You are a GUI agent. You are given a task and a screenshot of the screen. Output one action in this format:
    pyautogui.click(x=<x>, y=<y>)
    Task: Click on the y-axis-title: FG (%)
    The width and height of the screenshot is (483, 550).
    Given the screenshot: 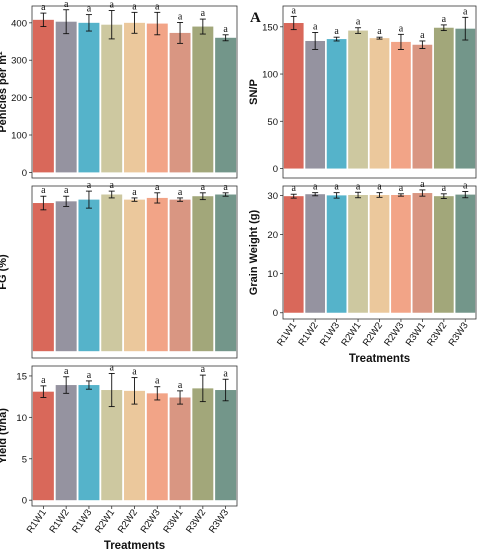 What is the action you would take?
    pyautogui.click(x=4, y=272)
    